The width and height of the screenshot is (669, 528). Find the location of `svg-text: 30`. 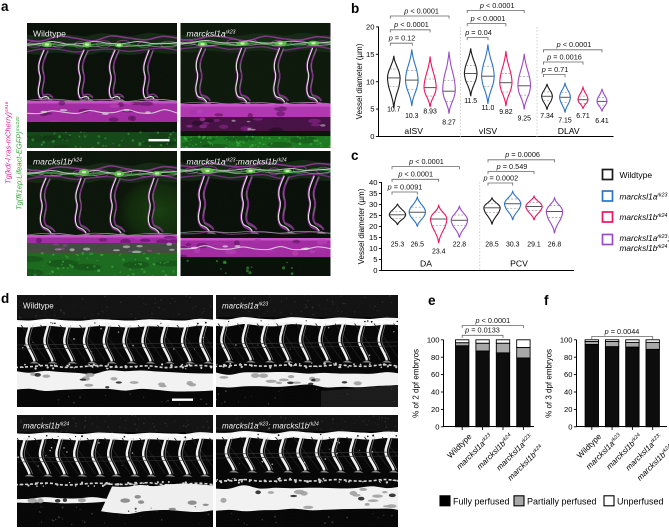

svg-text: 30 is located at coordinates (373, 204).